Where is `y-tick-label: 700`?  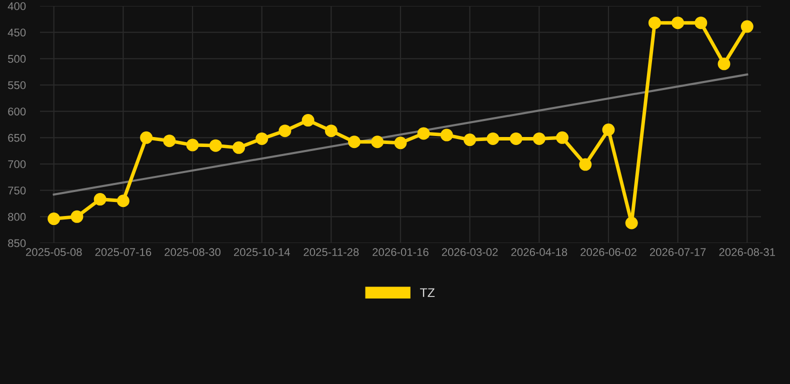
y-tick-label: 700 is located at coordinates (17, 164).